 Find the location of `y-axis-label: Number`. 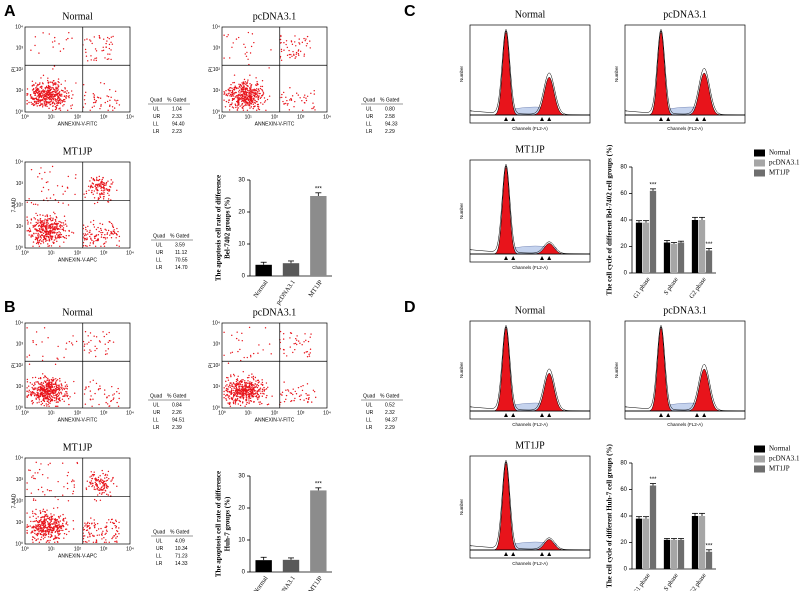

y-axis-label: Number is located at coordinates (461, 370).